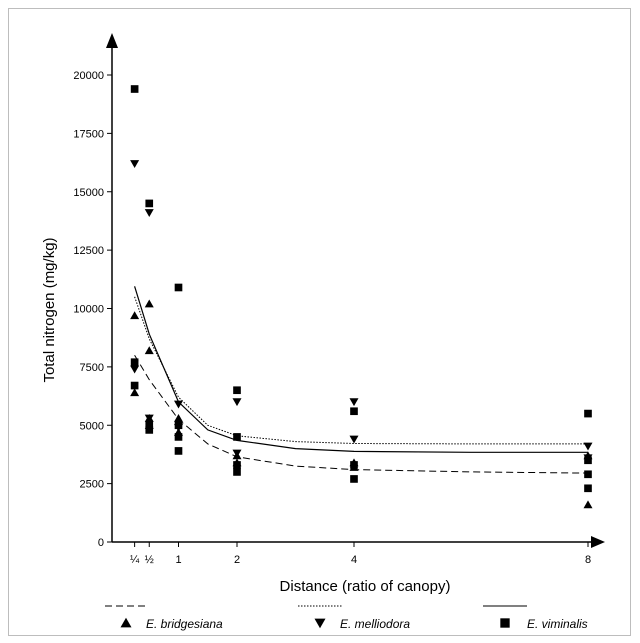 The image size is (640, 643). I want to click on y-tick-label: 15000, so click(88, 193).